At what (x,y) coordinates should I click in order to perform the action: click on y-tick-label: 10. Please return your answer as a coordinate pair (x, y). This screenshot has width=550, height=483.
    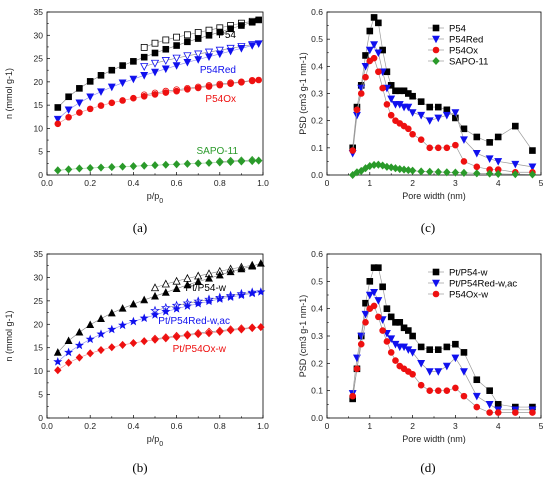
    Looking at the image, I should click on (39, 371).